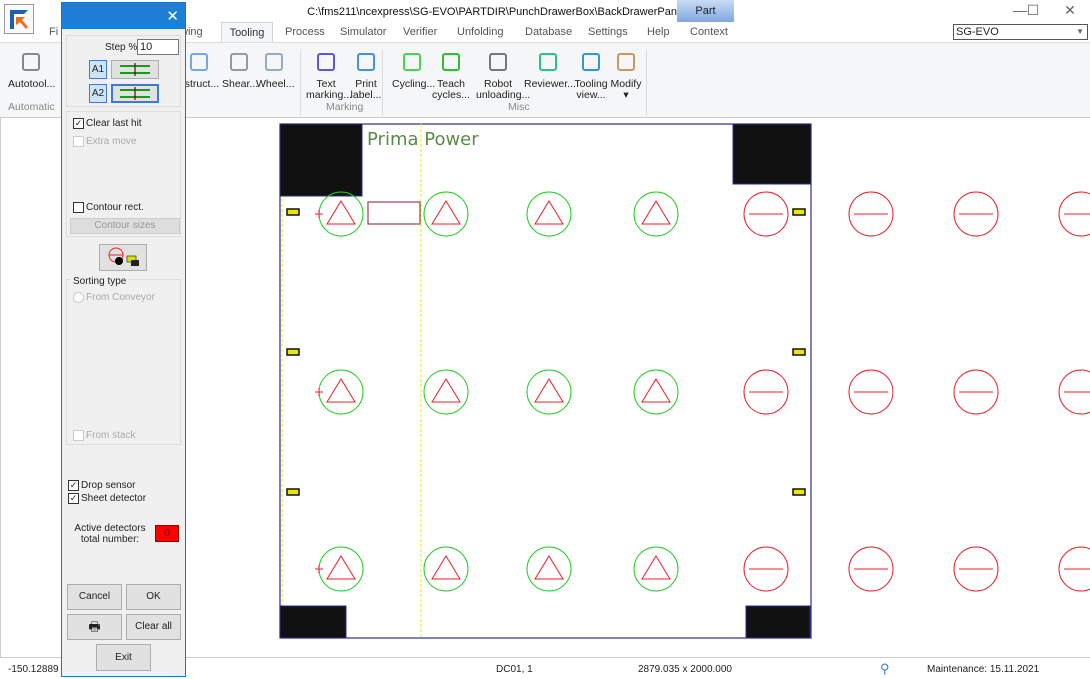 This screenshot has width=1090, height=679. Describe the element at coordinates (31, 107) in the screenshot. I see `ribbon-group-label: Automatic` at that location.